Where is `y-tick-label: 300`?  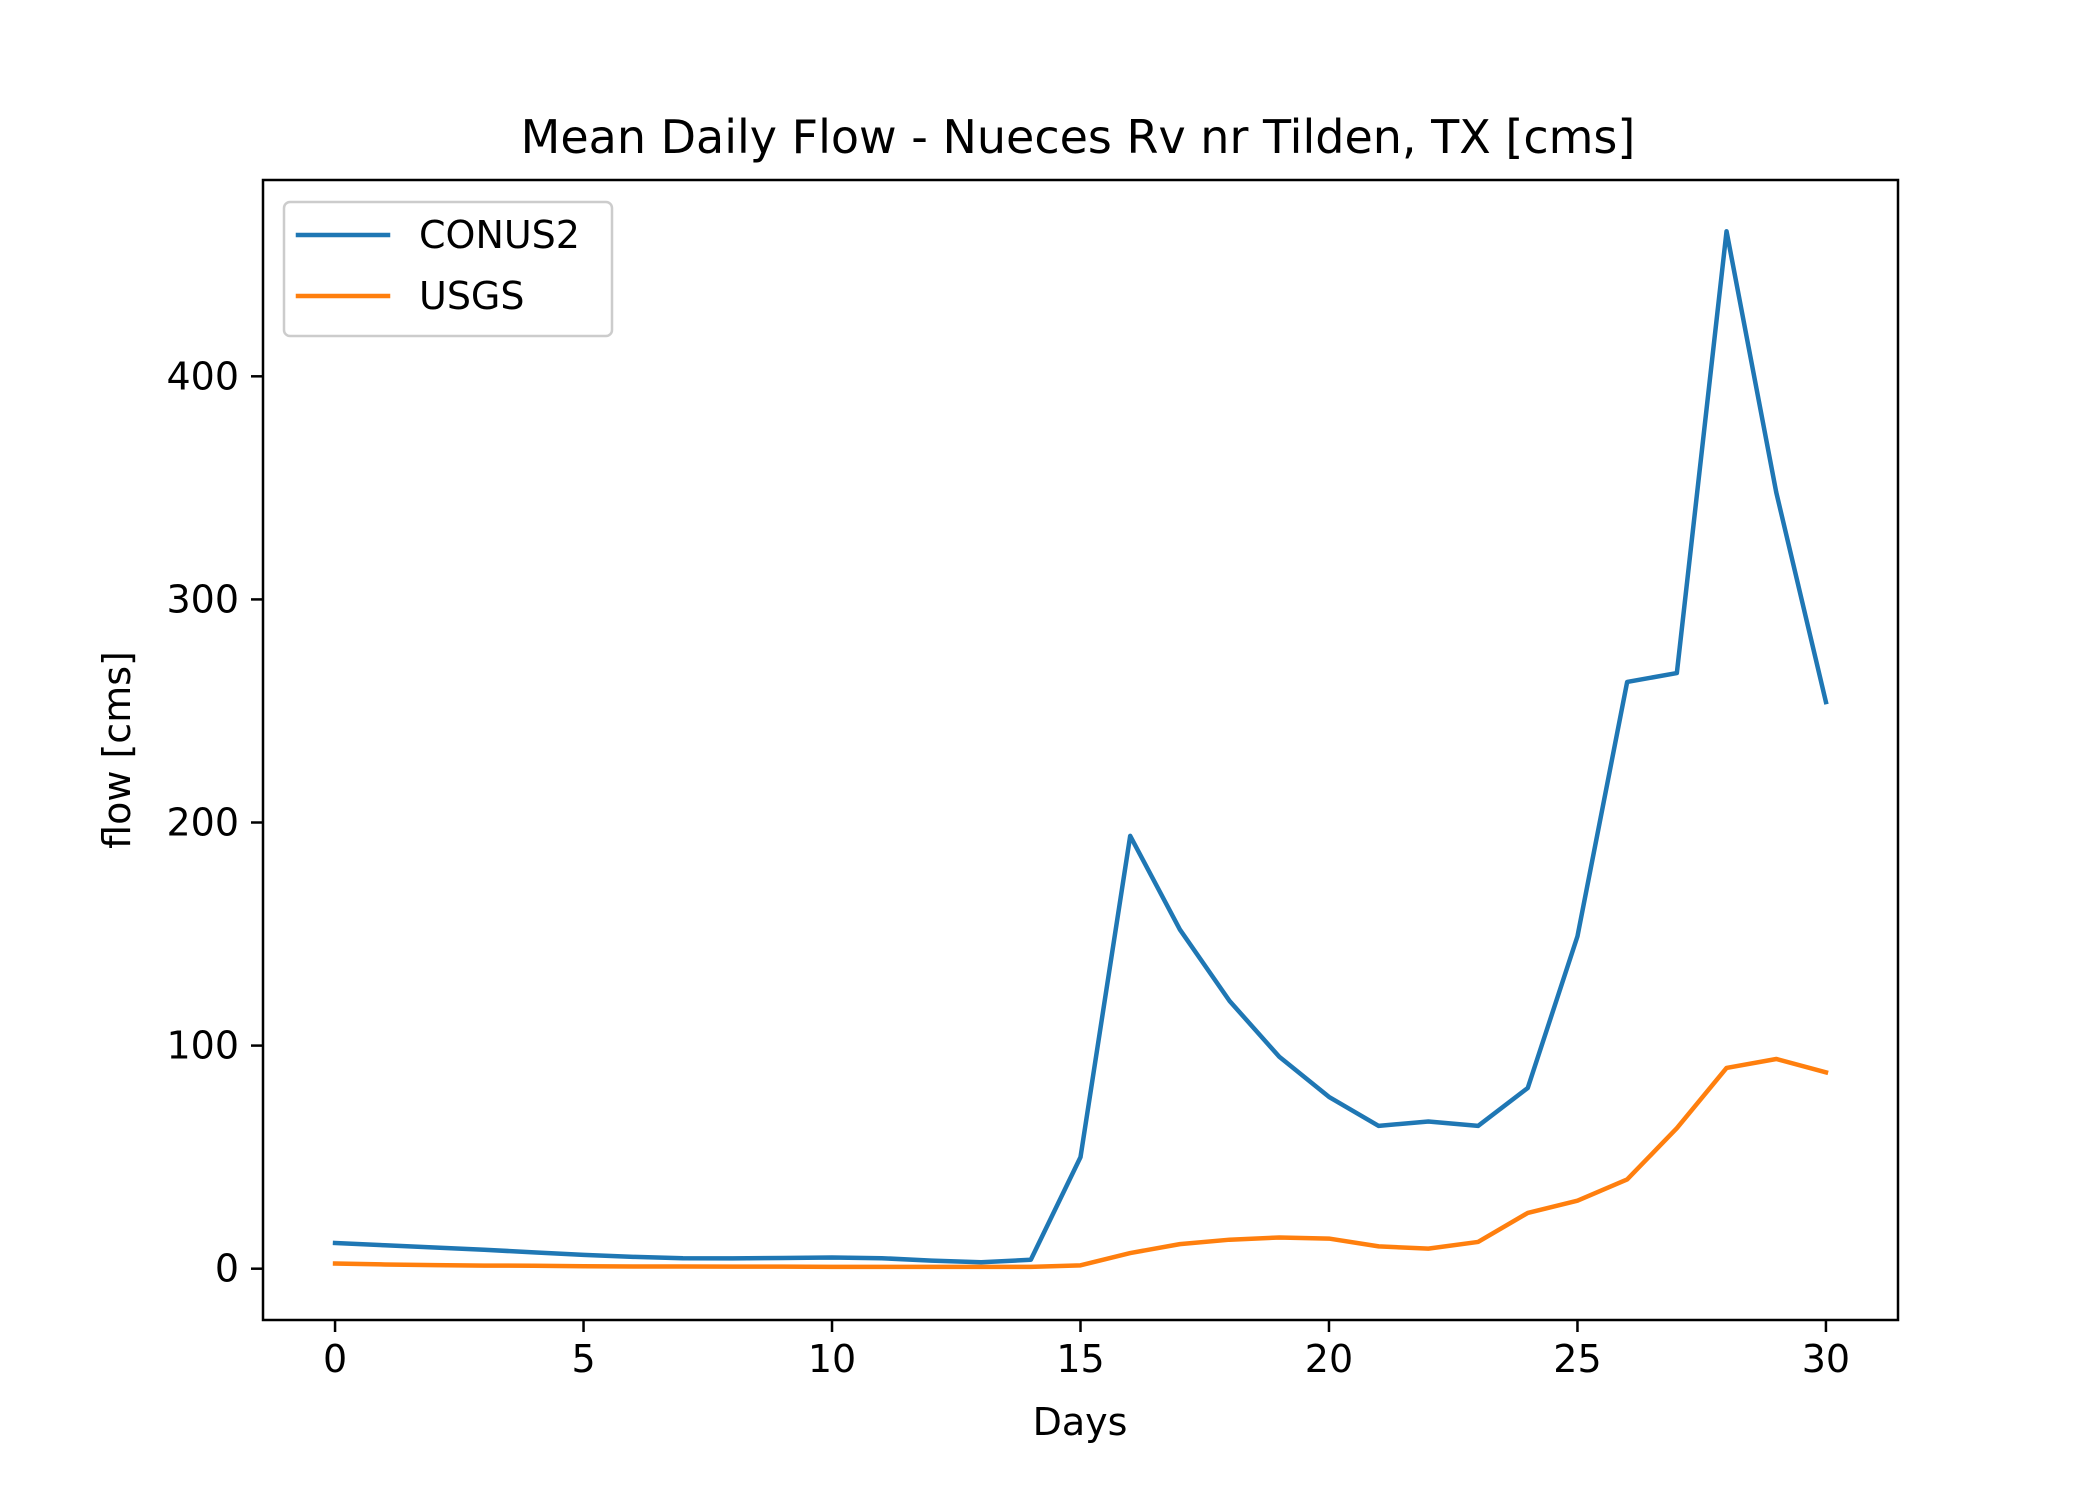
y-tick-label: 300 is located at coordinates (202, 599).